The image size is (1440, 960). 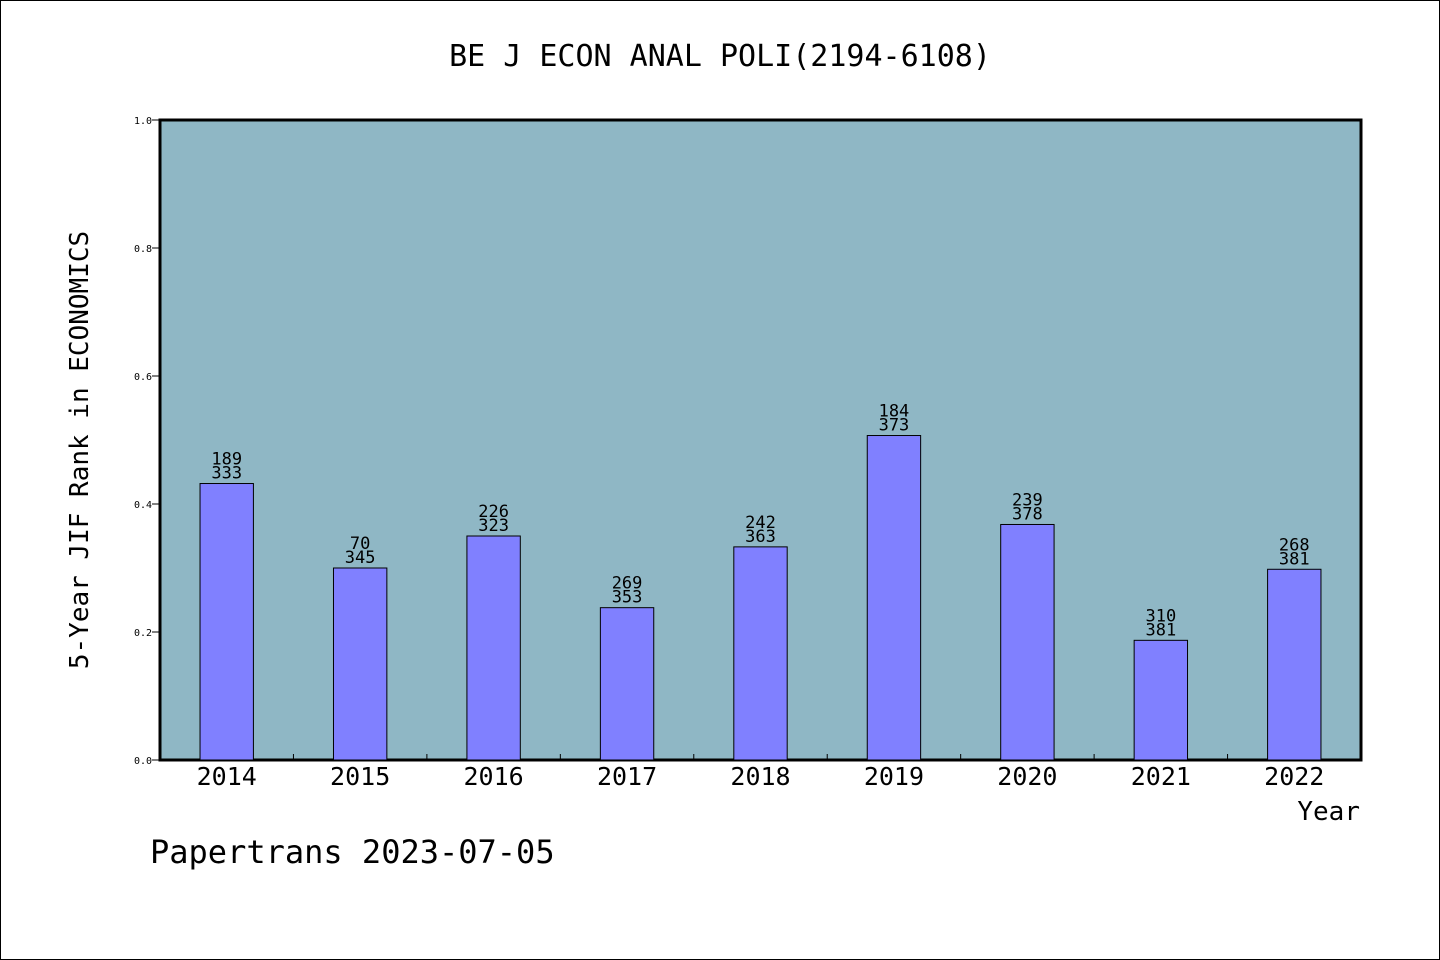 What do you see at coordinates (143, 505) in the screenshot?
I see `y-tick-label: 0.4` at bounding box center [143, 505].